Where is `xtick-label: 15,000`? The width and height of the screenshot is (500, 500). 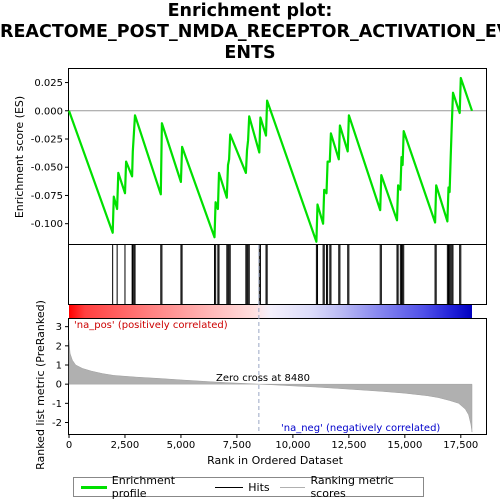
xtick-label: 15,000 is located at coordinates (404, 445).